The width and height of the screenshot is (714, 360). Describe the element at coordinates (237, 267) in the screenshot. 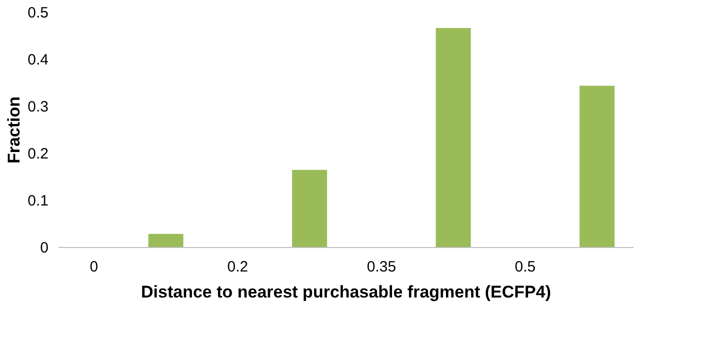

I see `x-tick-label: 0.2` at that location.